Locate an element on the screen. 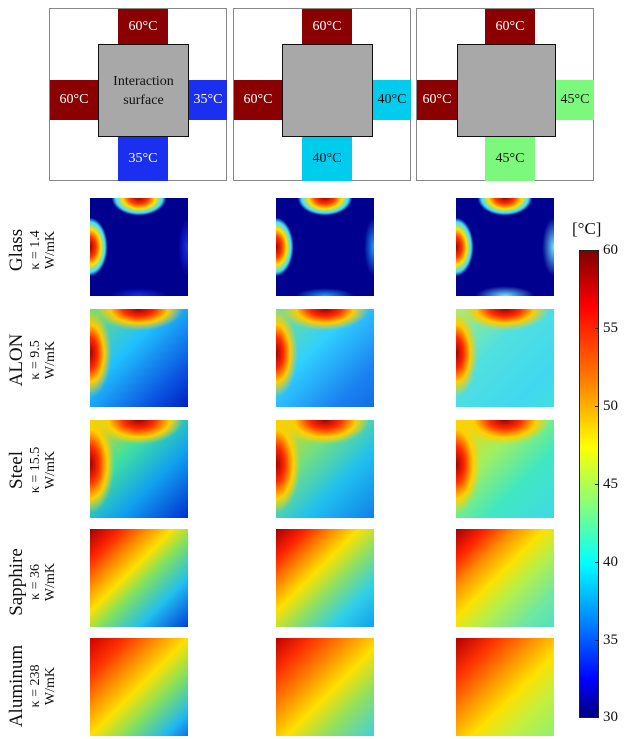 The width and height of the screenshot is (634, 739). thermal-conductivity: κ = 1.4 is located at coordinates (35, 250).